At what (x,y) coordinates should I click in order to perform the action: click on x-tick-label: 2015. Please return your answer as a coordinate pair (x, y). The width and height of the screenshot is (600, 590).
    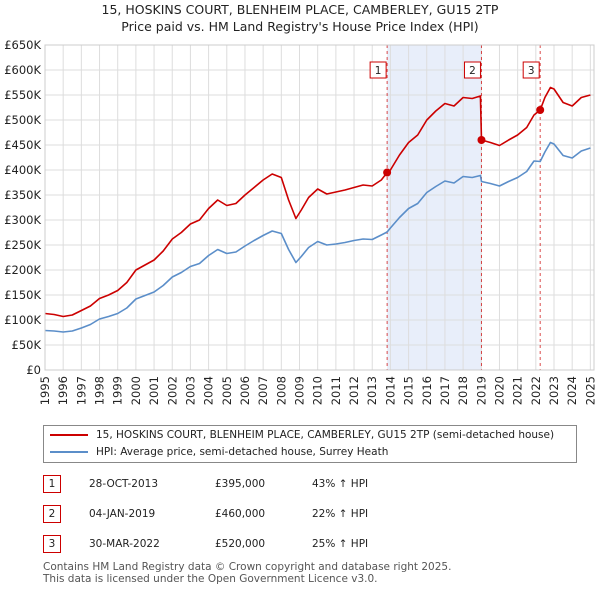
    Looking at the image, I should click on (409, 390).